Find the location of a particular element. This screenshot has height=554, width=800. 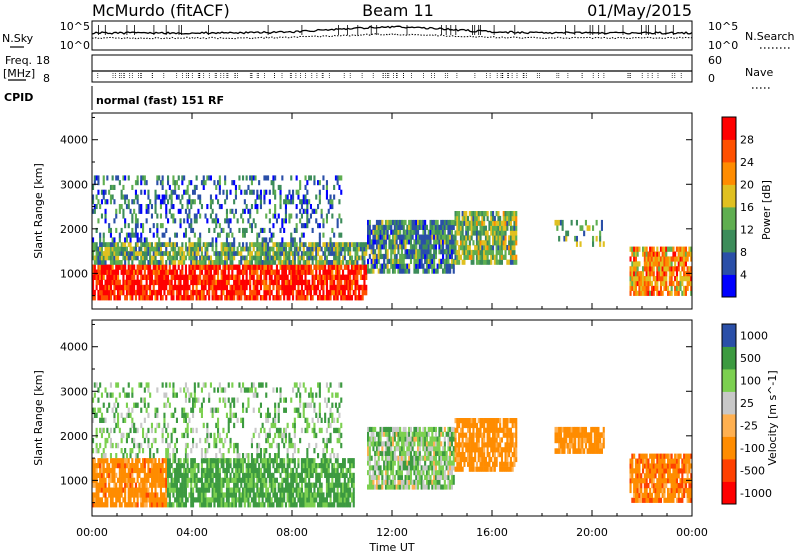

freq-tick-bottom: 8 is located at coordinates (46, 78).